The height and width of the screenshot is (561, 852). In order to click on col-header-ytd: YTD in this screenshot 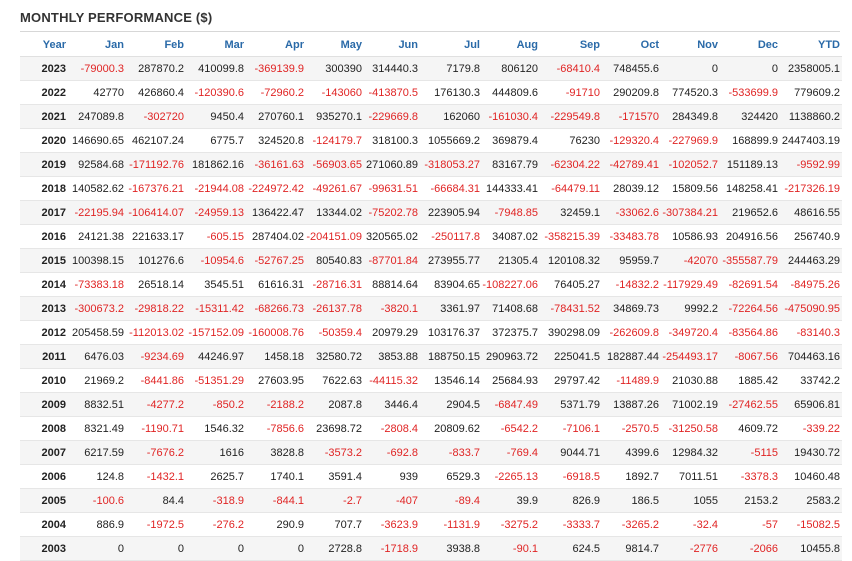, I will do `click(811, 45)`.